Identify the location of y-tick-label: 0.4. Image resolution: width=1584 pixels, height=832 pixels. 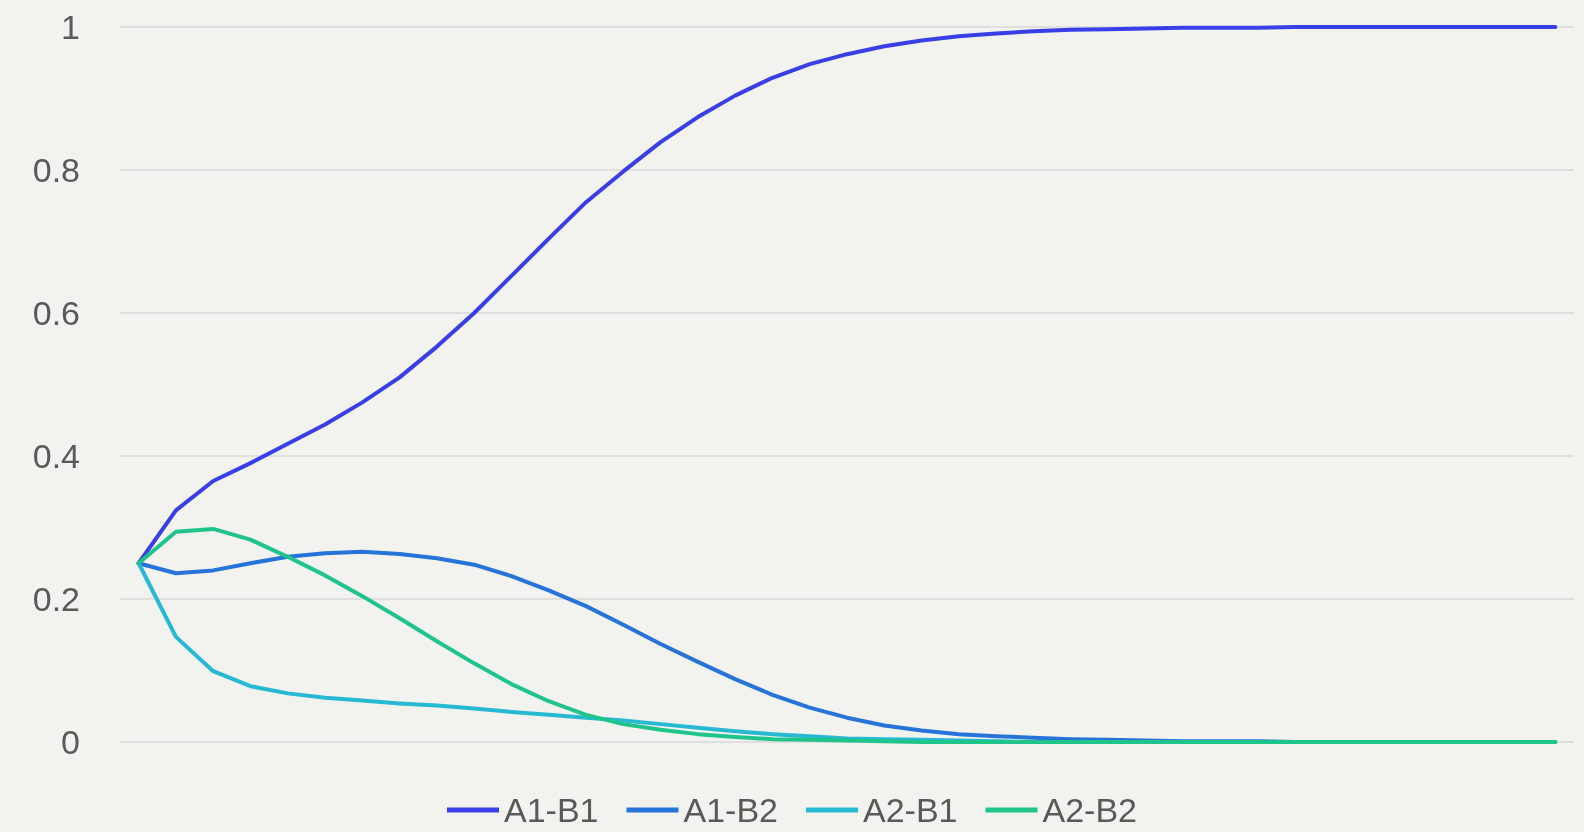
(56, 456).